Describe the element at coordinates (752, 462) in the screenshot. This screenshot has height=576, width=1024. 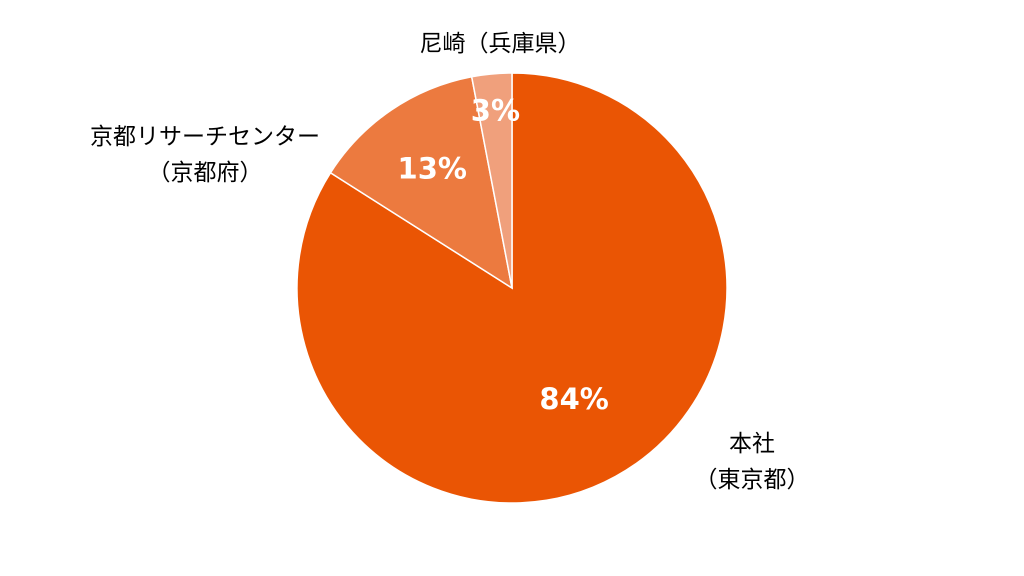
I see `category-label: 本社（東京都）` at that location.